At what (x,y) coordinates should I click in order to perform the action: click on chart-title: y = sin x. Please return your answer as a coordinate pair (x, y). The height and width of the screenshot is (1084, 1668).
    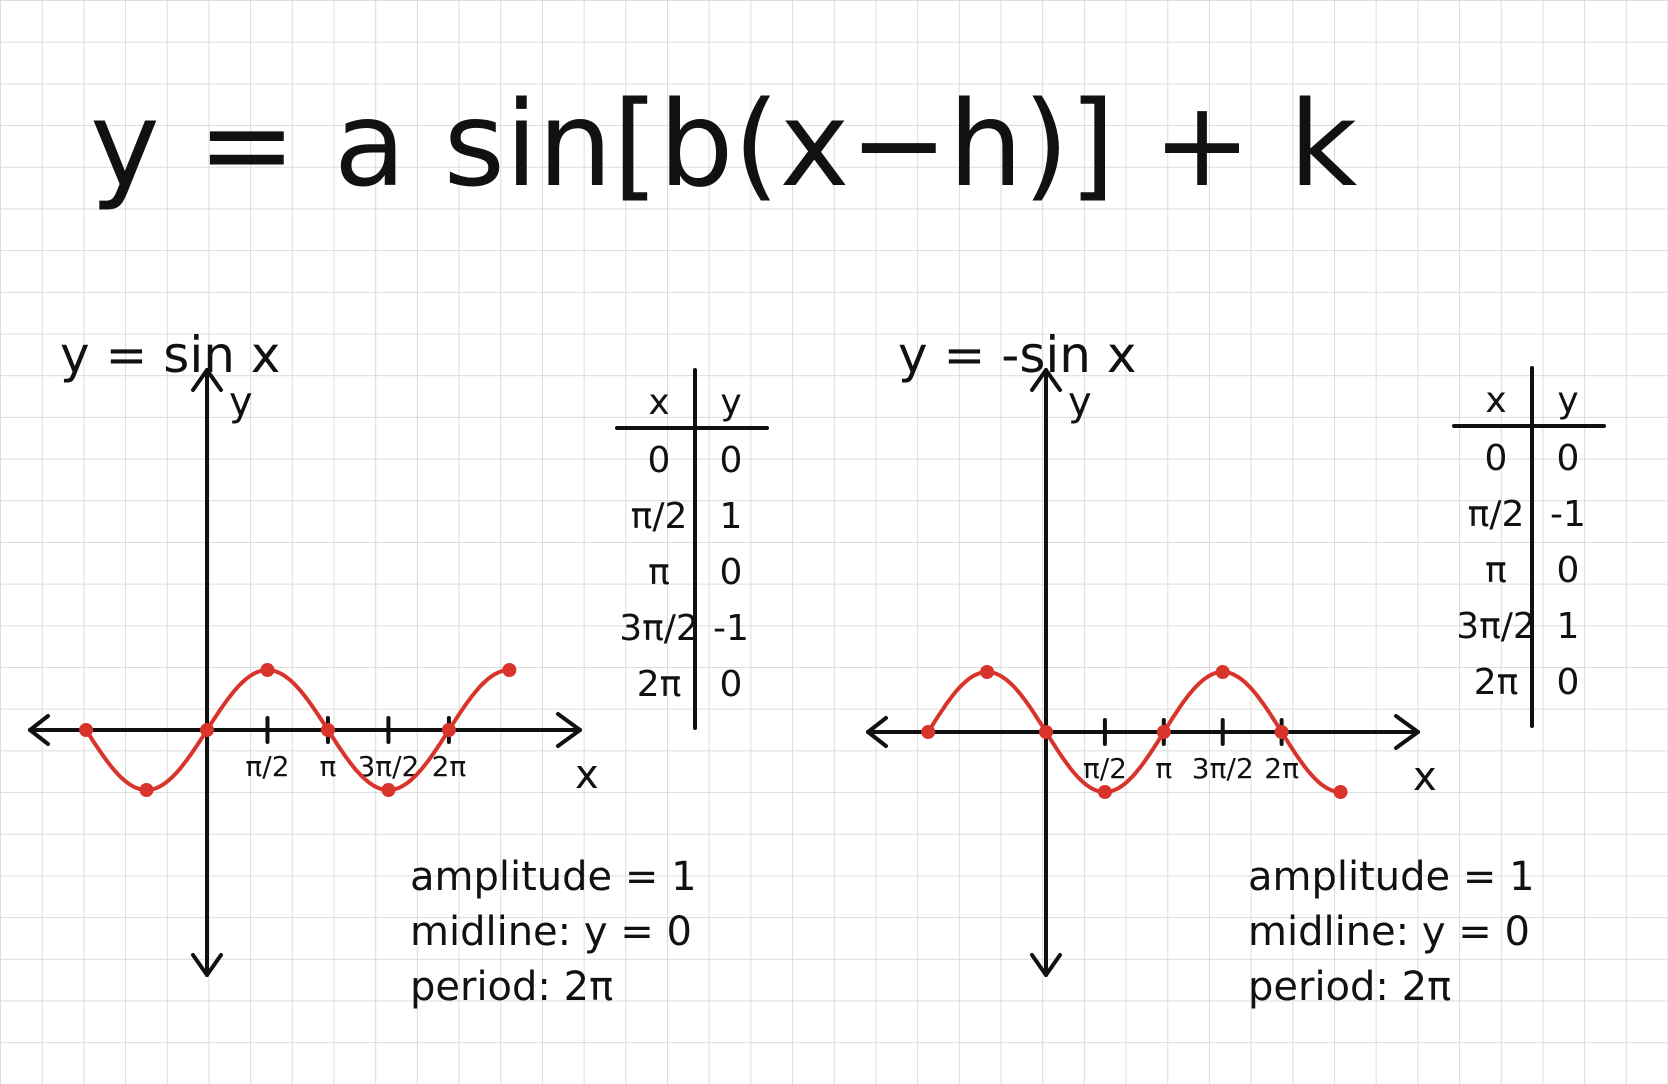
    Looking at the image, I should click on (170, 355).